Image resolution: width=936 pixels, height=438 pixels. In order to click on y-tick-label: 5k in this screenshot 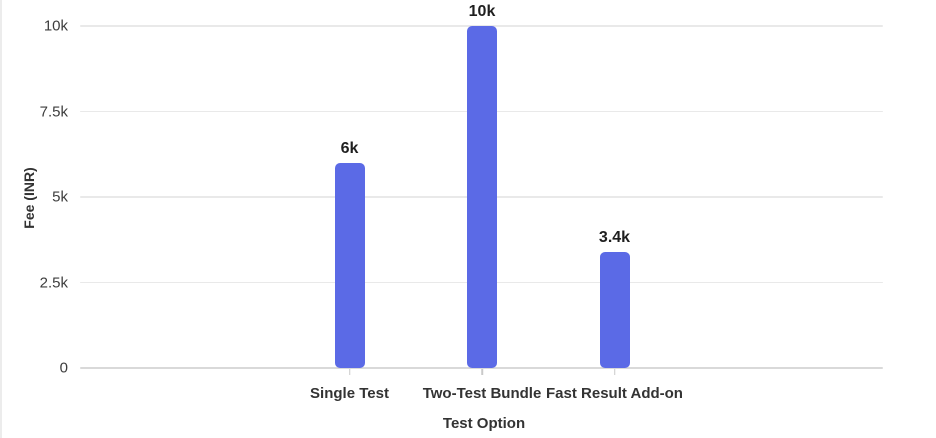, I will do `click(60, 197)`.